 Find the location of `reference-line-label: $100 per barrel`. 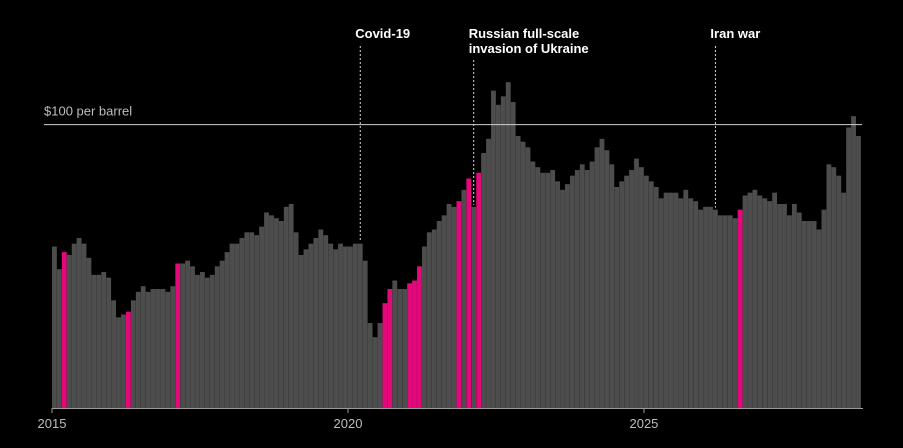

reference-line-label: $100 per barrel is located at coordinates (88, 111).